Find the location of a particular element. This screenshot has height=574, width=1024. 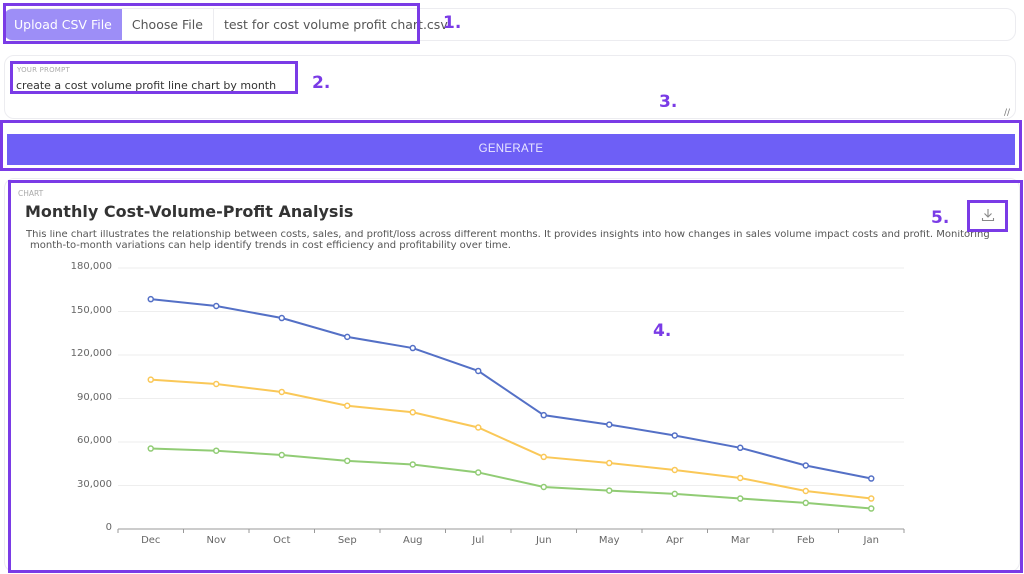

x-tick-label: Jul is located at coordinates (478, 540).